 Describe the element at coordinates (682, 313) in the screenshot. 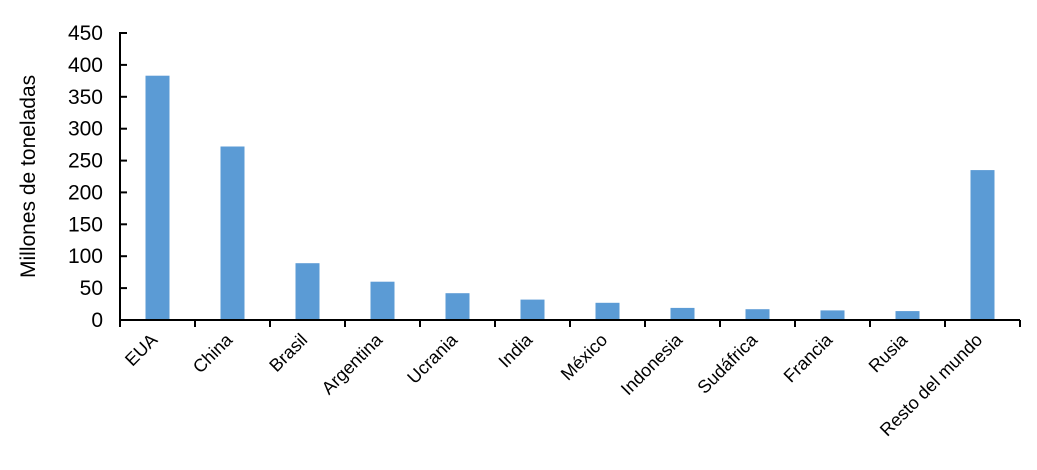

I see `bar-indonesia` at that location.